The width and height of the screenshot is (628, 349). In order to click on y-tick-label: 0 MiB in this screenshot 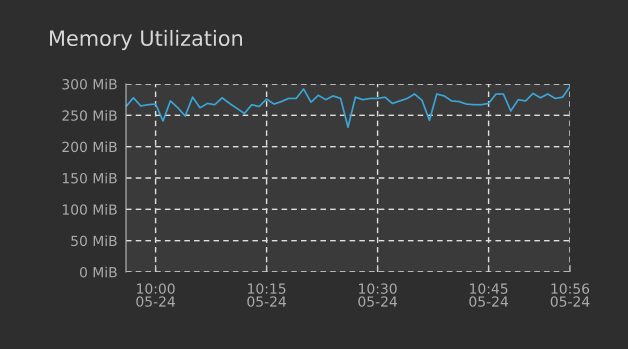, I will do `click(98, 272)`.